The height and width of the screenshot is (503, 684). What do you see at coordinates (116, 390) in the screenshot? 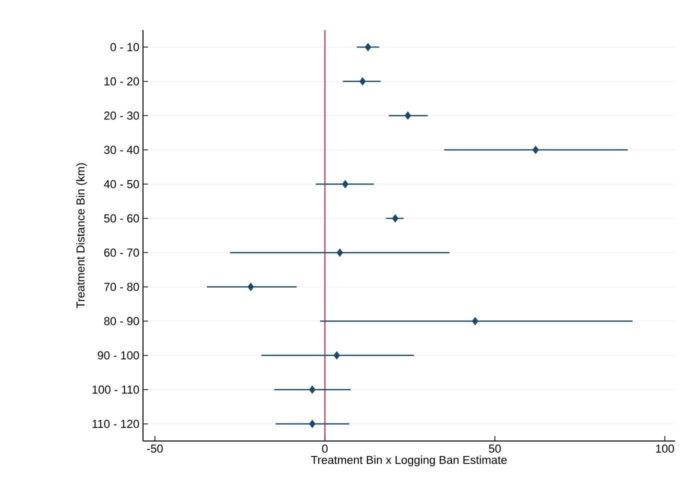
I see `y-tick-label: 100 - 110` at bounding box center [116, 390].